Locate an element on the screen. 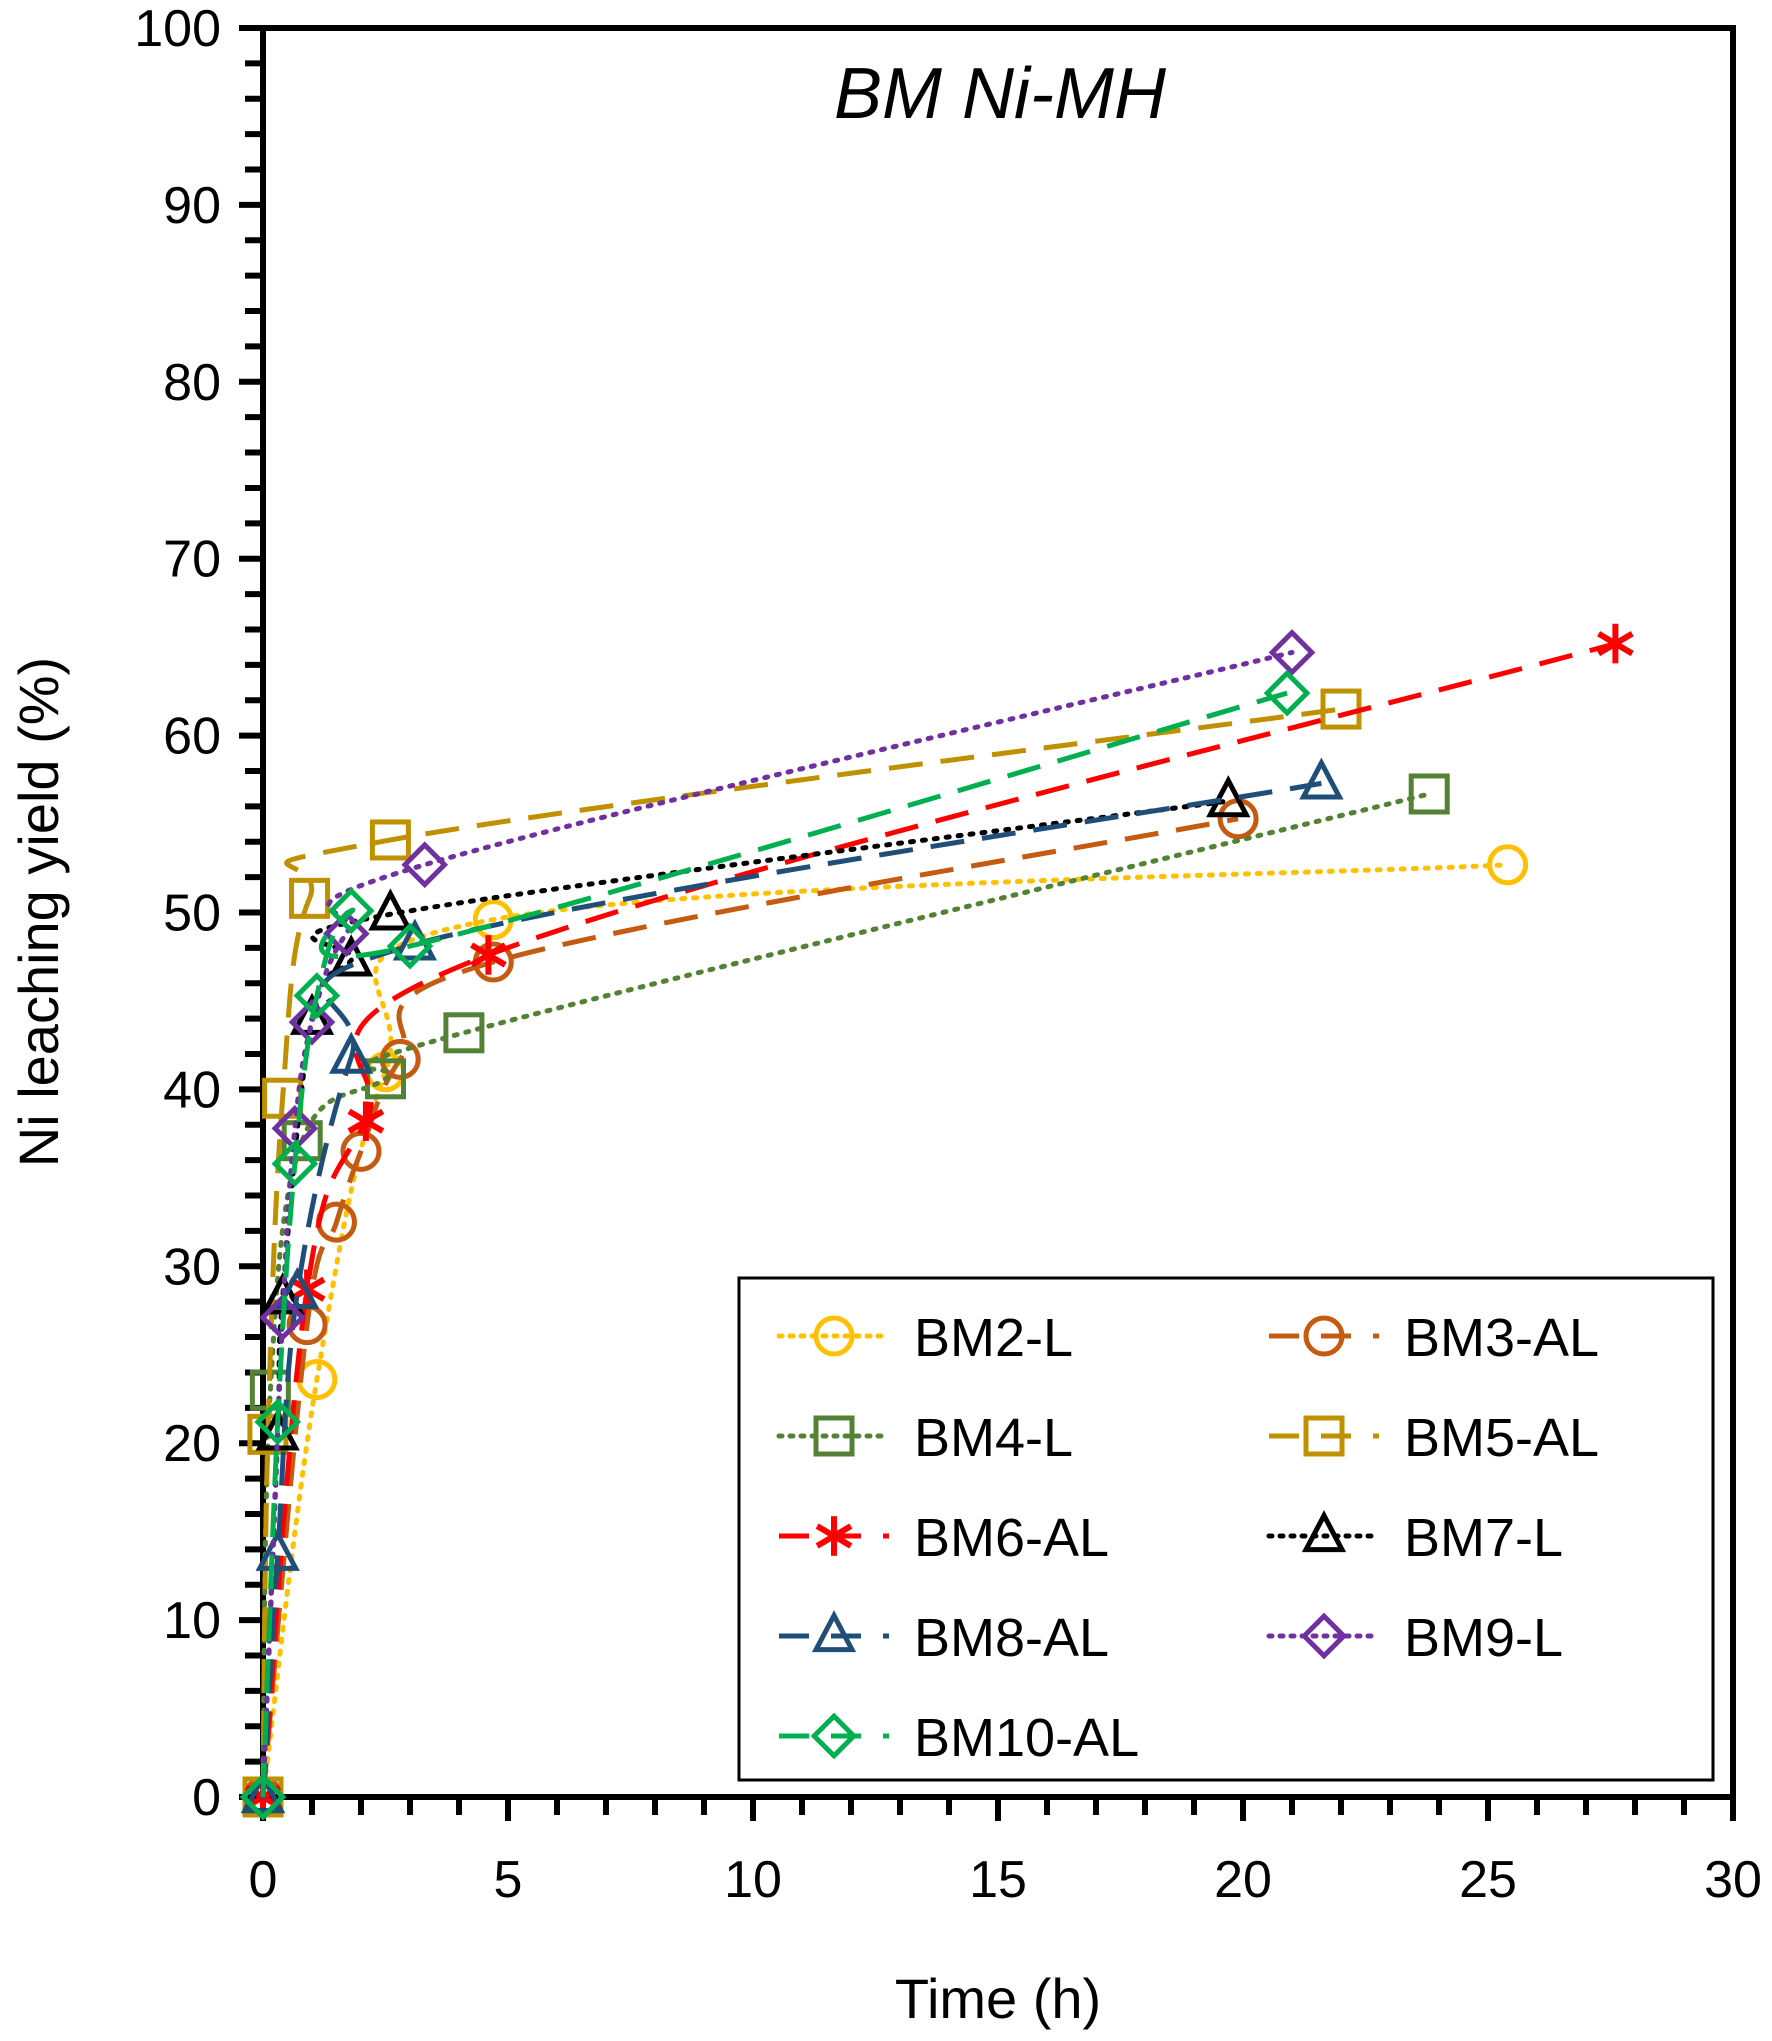 The width and height of the screenshot is (1772, 2041). y-axis: 0 10 20 30 40 50 60 70 80 90 100 is located at coordinates (198, 913).